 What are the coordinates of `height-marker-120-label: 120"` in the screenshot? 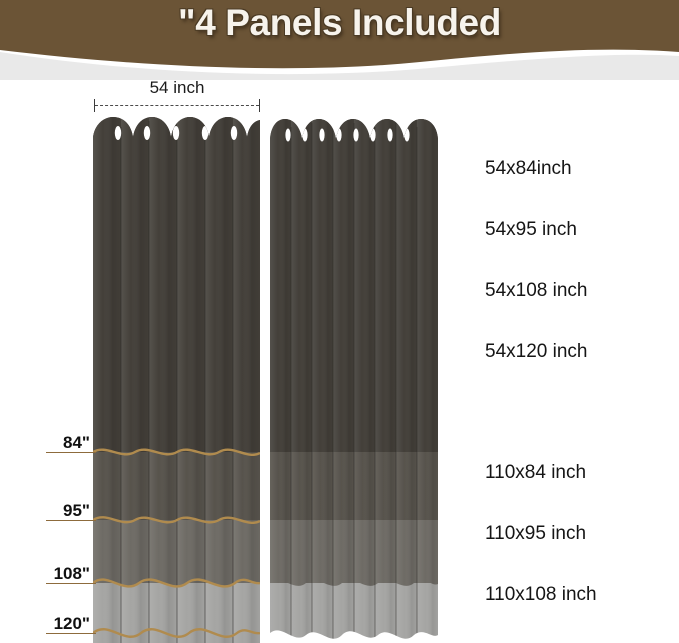 It's located at (71, 623).